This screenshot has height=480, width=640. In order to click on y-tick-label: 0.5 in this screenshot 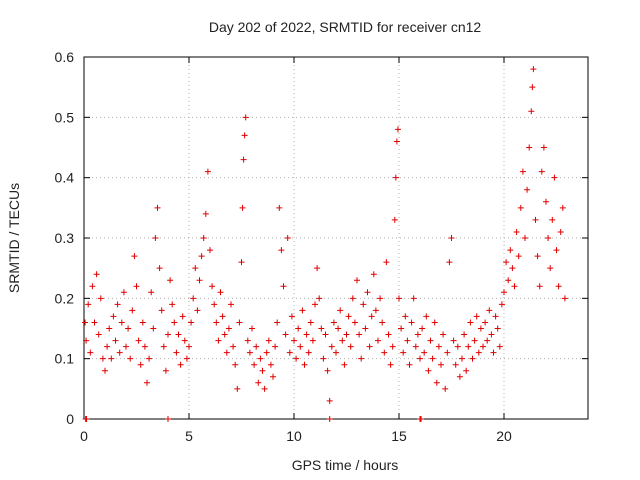, I will do `click(65, 117)`.